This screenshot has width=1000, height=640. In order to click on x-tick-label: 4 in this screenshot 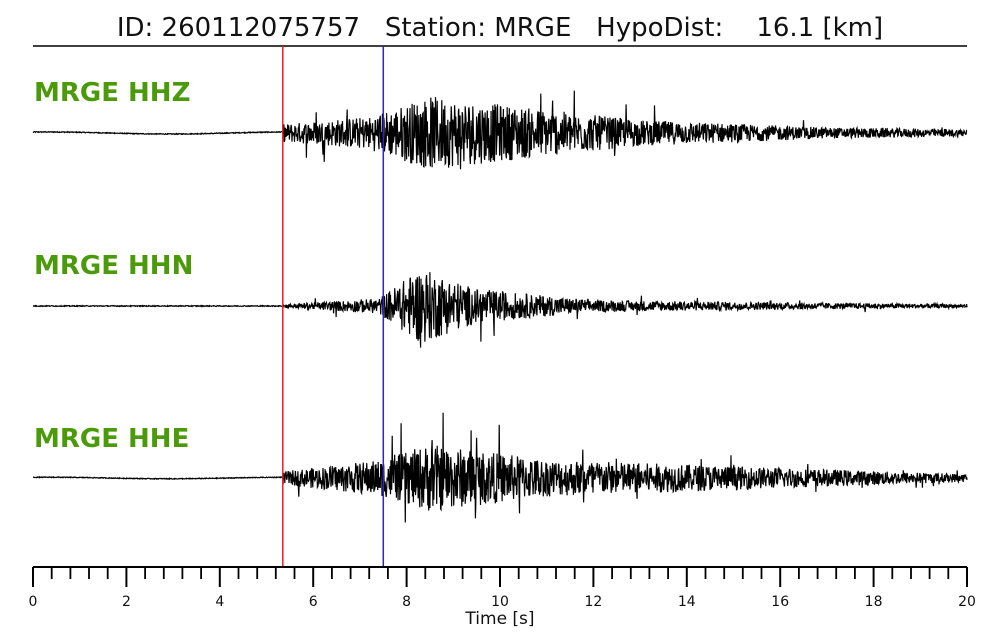, I will do `click(219, 602)`.